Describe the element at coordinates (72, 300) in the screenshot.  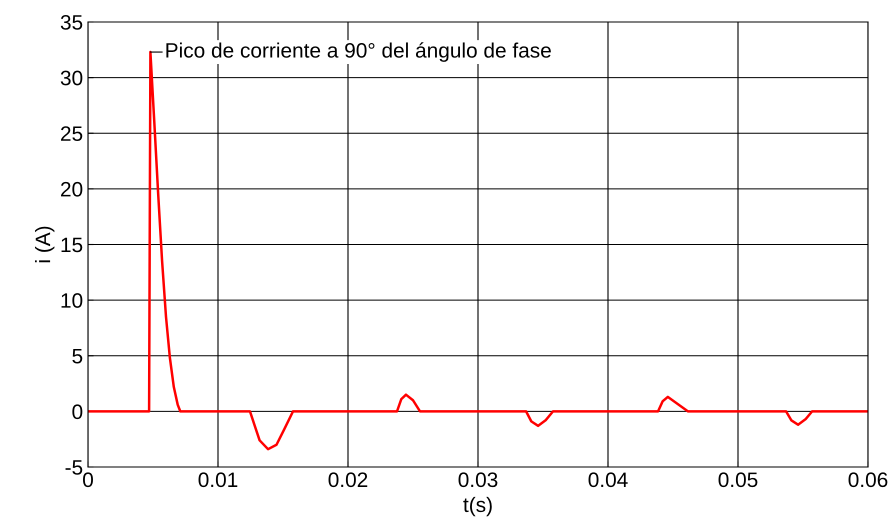
I see `y-tick-label: 10` at that location.